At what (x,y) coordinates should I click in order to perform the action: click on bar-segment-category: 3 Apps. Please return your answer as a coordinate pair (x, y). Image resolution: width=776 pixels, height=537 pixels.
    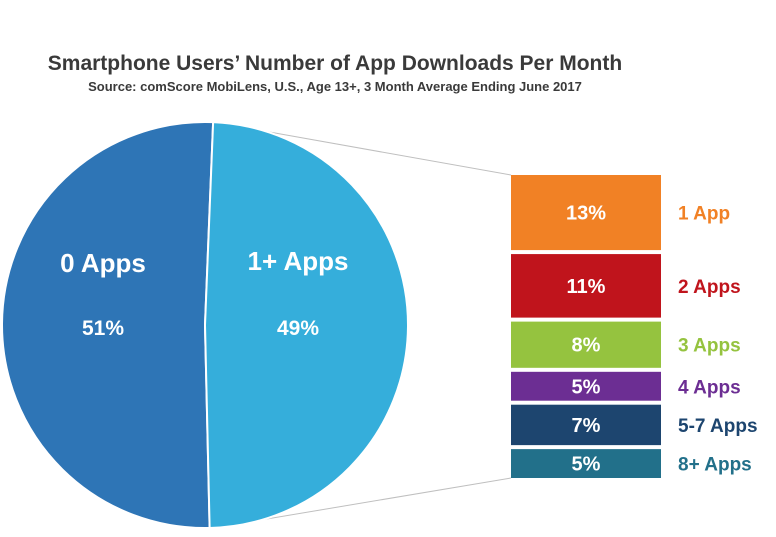
    Looking at the image, I should click on (709, 346).